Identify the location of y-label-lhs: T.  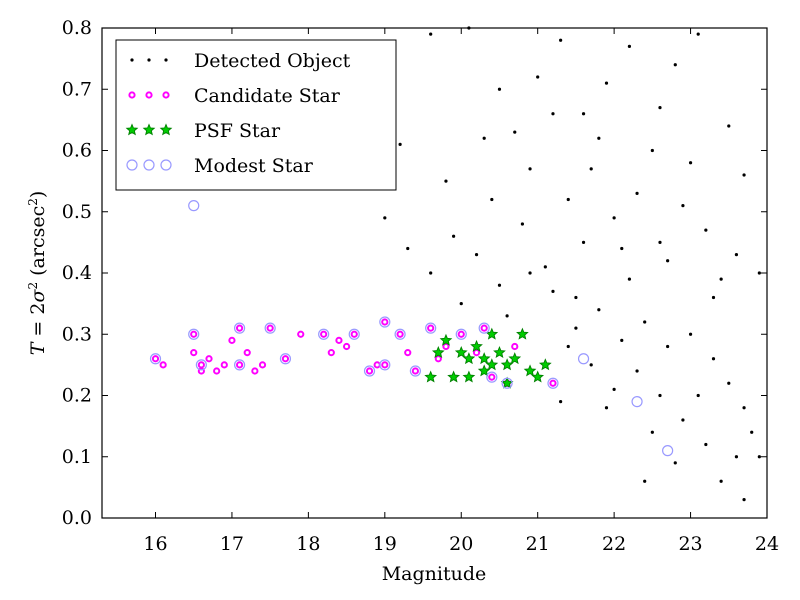
(38, 348).